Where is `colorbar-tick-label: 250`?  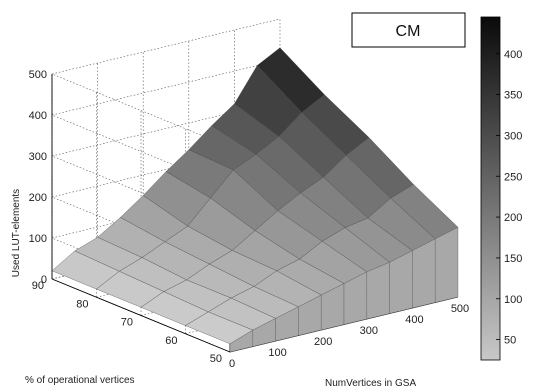
colorbar-tick-label: 250 is located at coordinates (513, 177).